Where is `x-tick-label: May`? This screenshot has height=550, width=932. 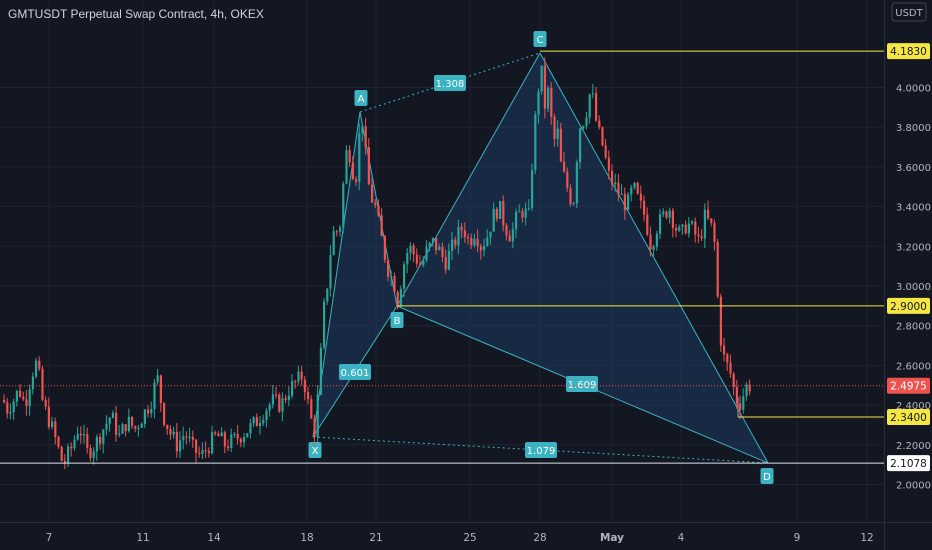 x-tick-label: May is located at coordinates (612, 538).